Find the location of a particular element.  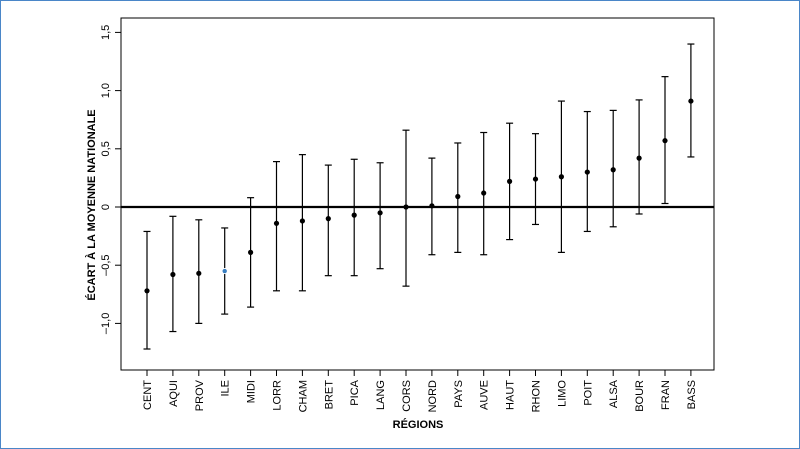

x-tick-label-alsa: ALSA is located at coordinates (614, 393).